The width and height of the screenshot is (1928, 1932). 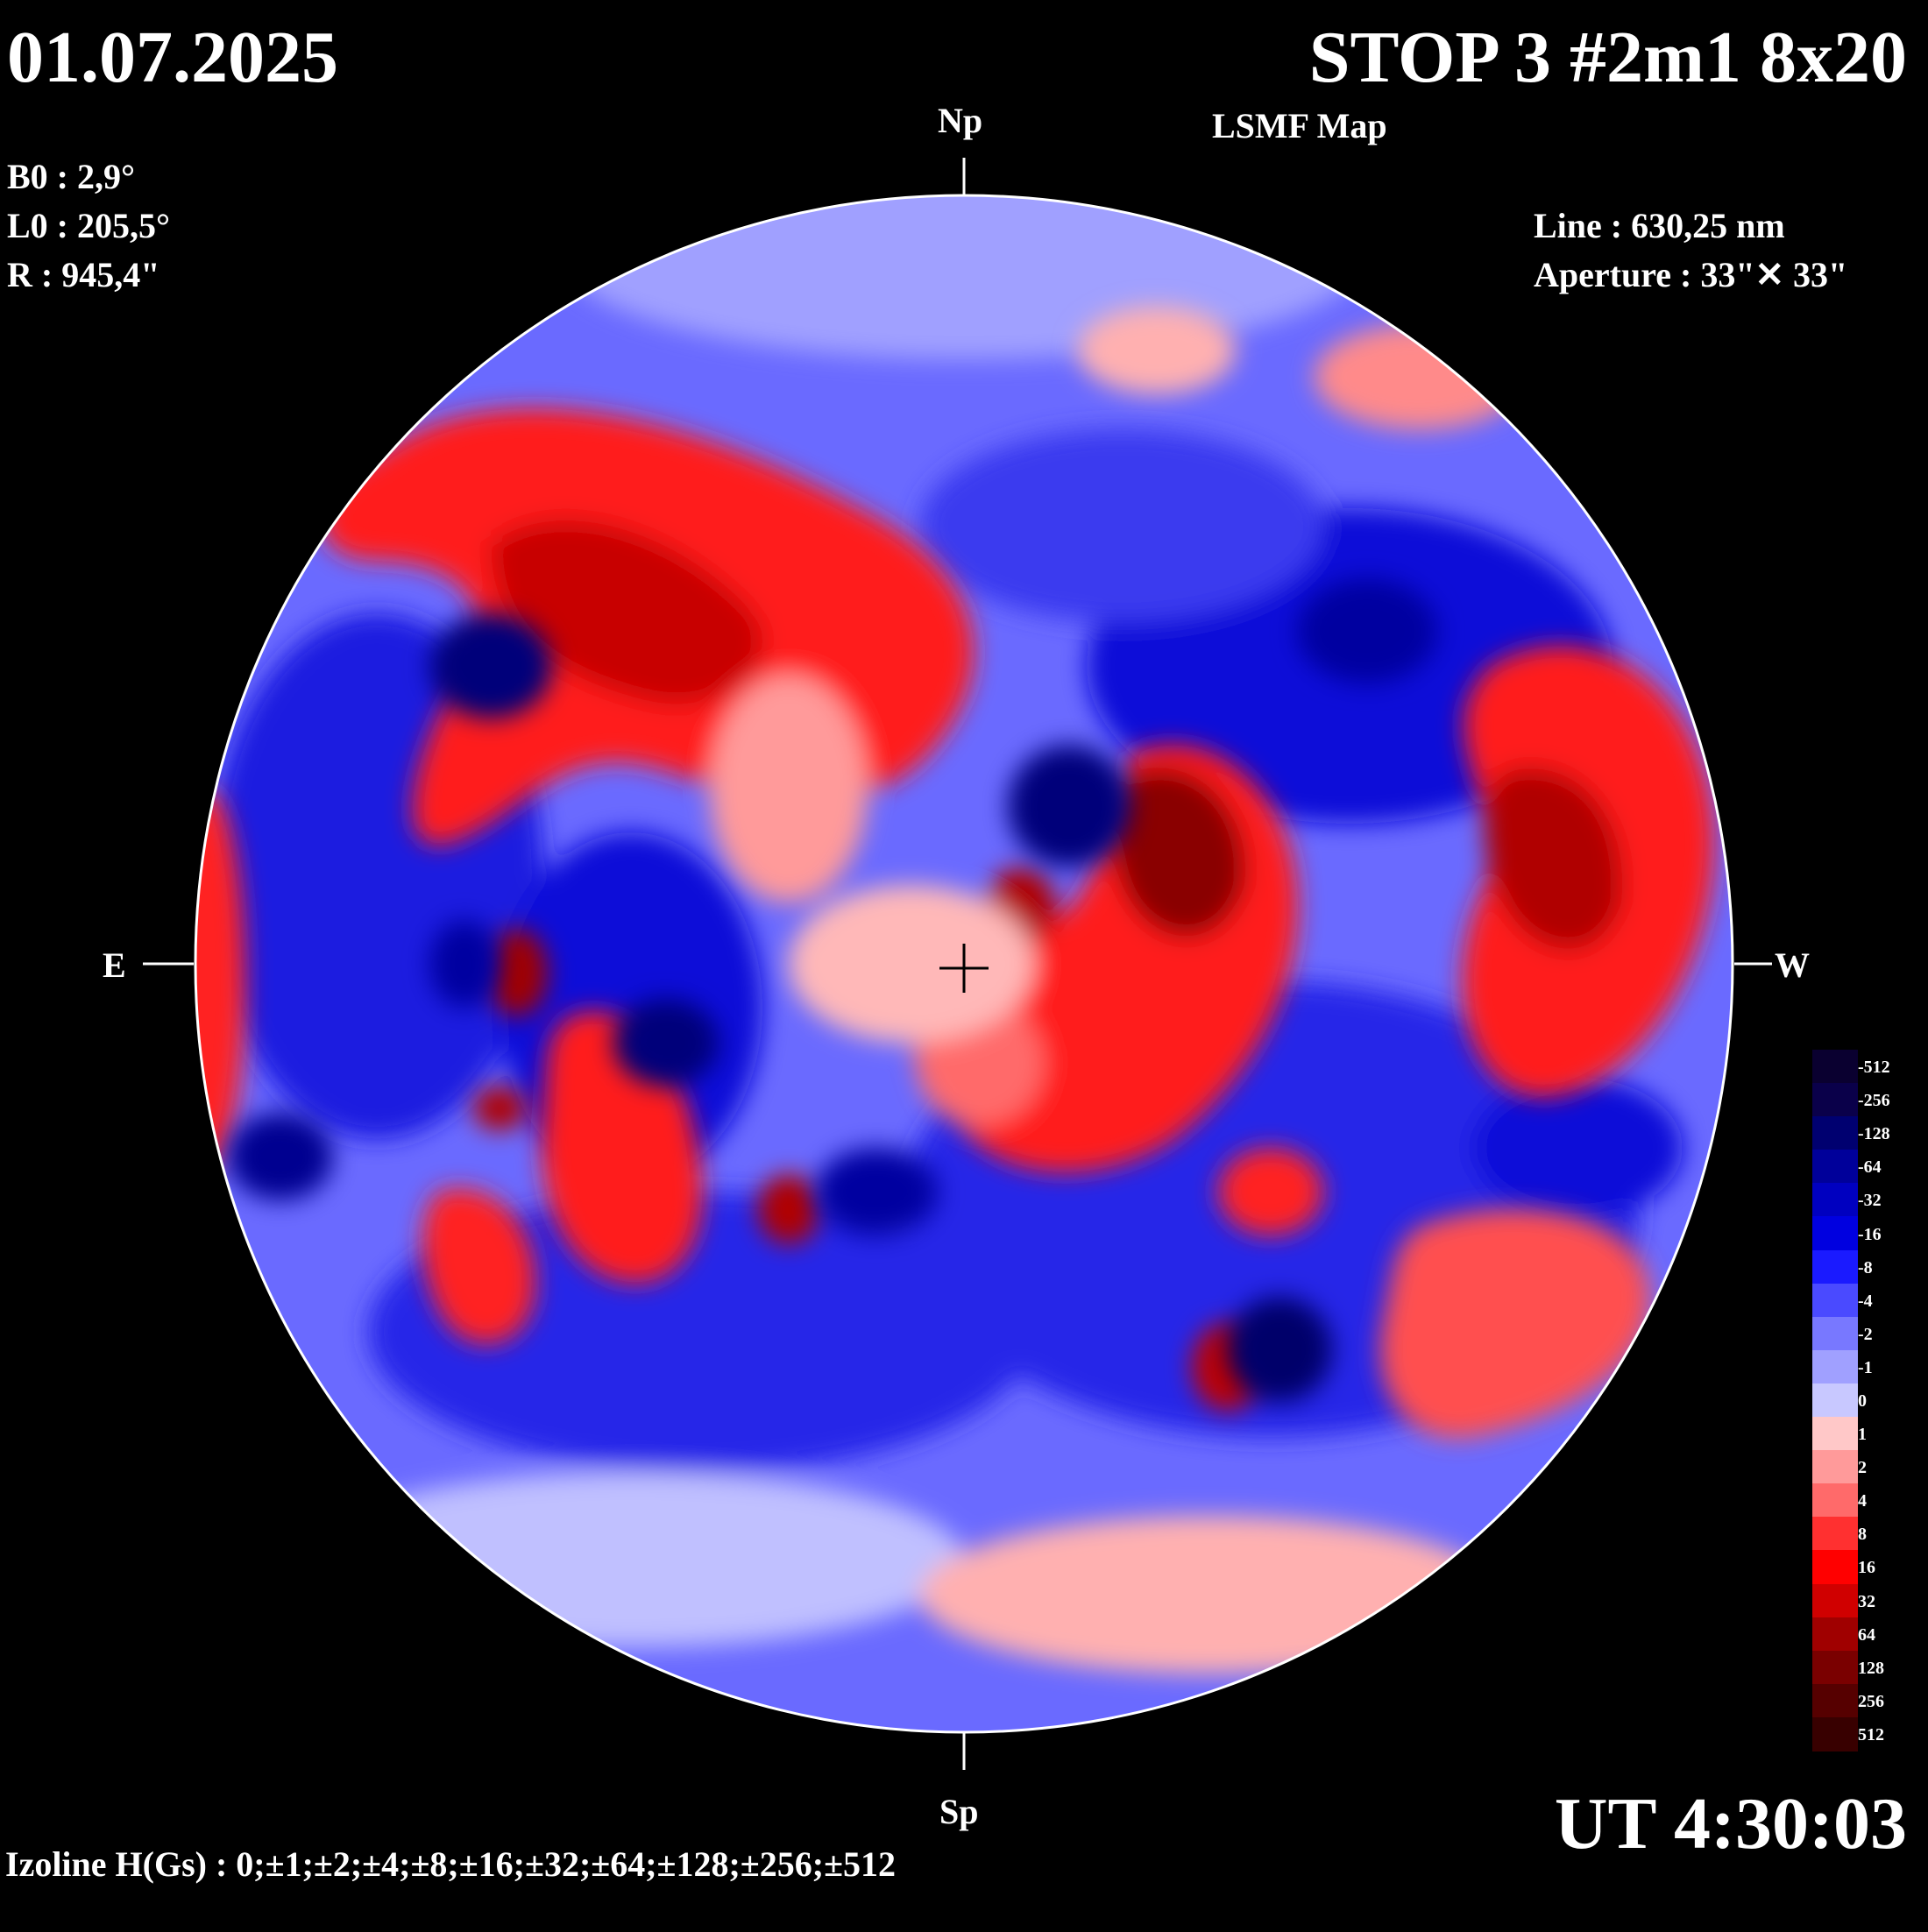 I want to click on color-scale-label: 4, so click(x=1862, y=1501).